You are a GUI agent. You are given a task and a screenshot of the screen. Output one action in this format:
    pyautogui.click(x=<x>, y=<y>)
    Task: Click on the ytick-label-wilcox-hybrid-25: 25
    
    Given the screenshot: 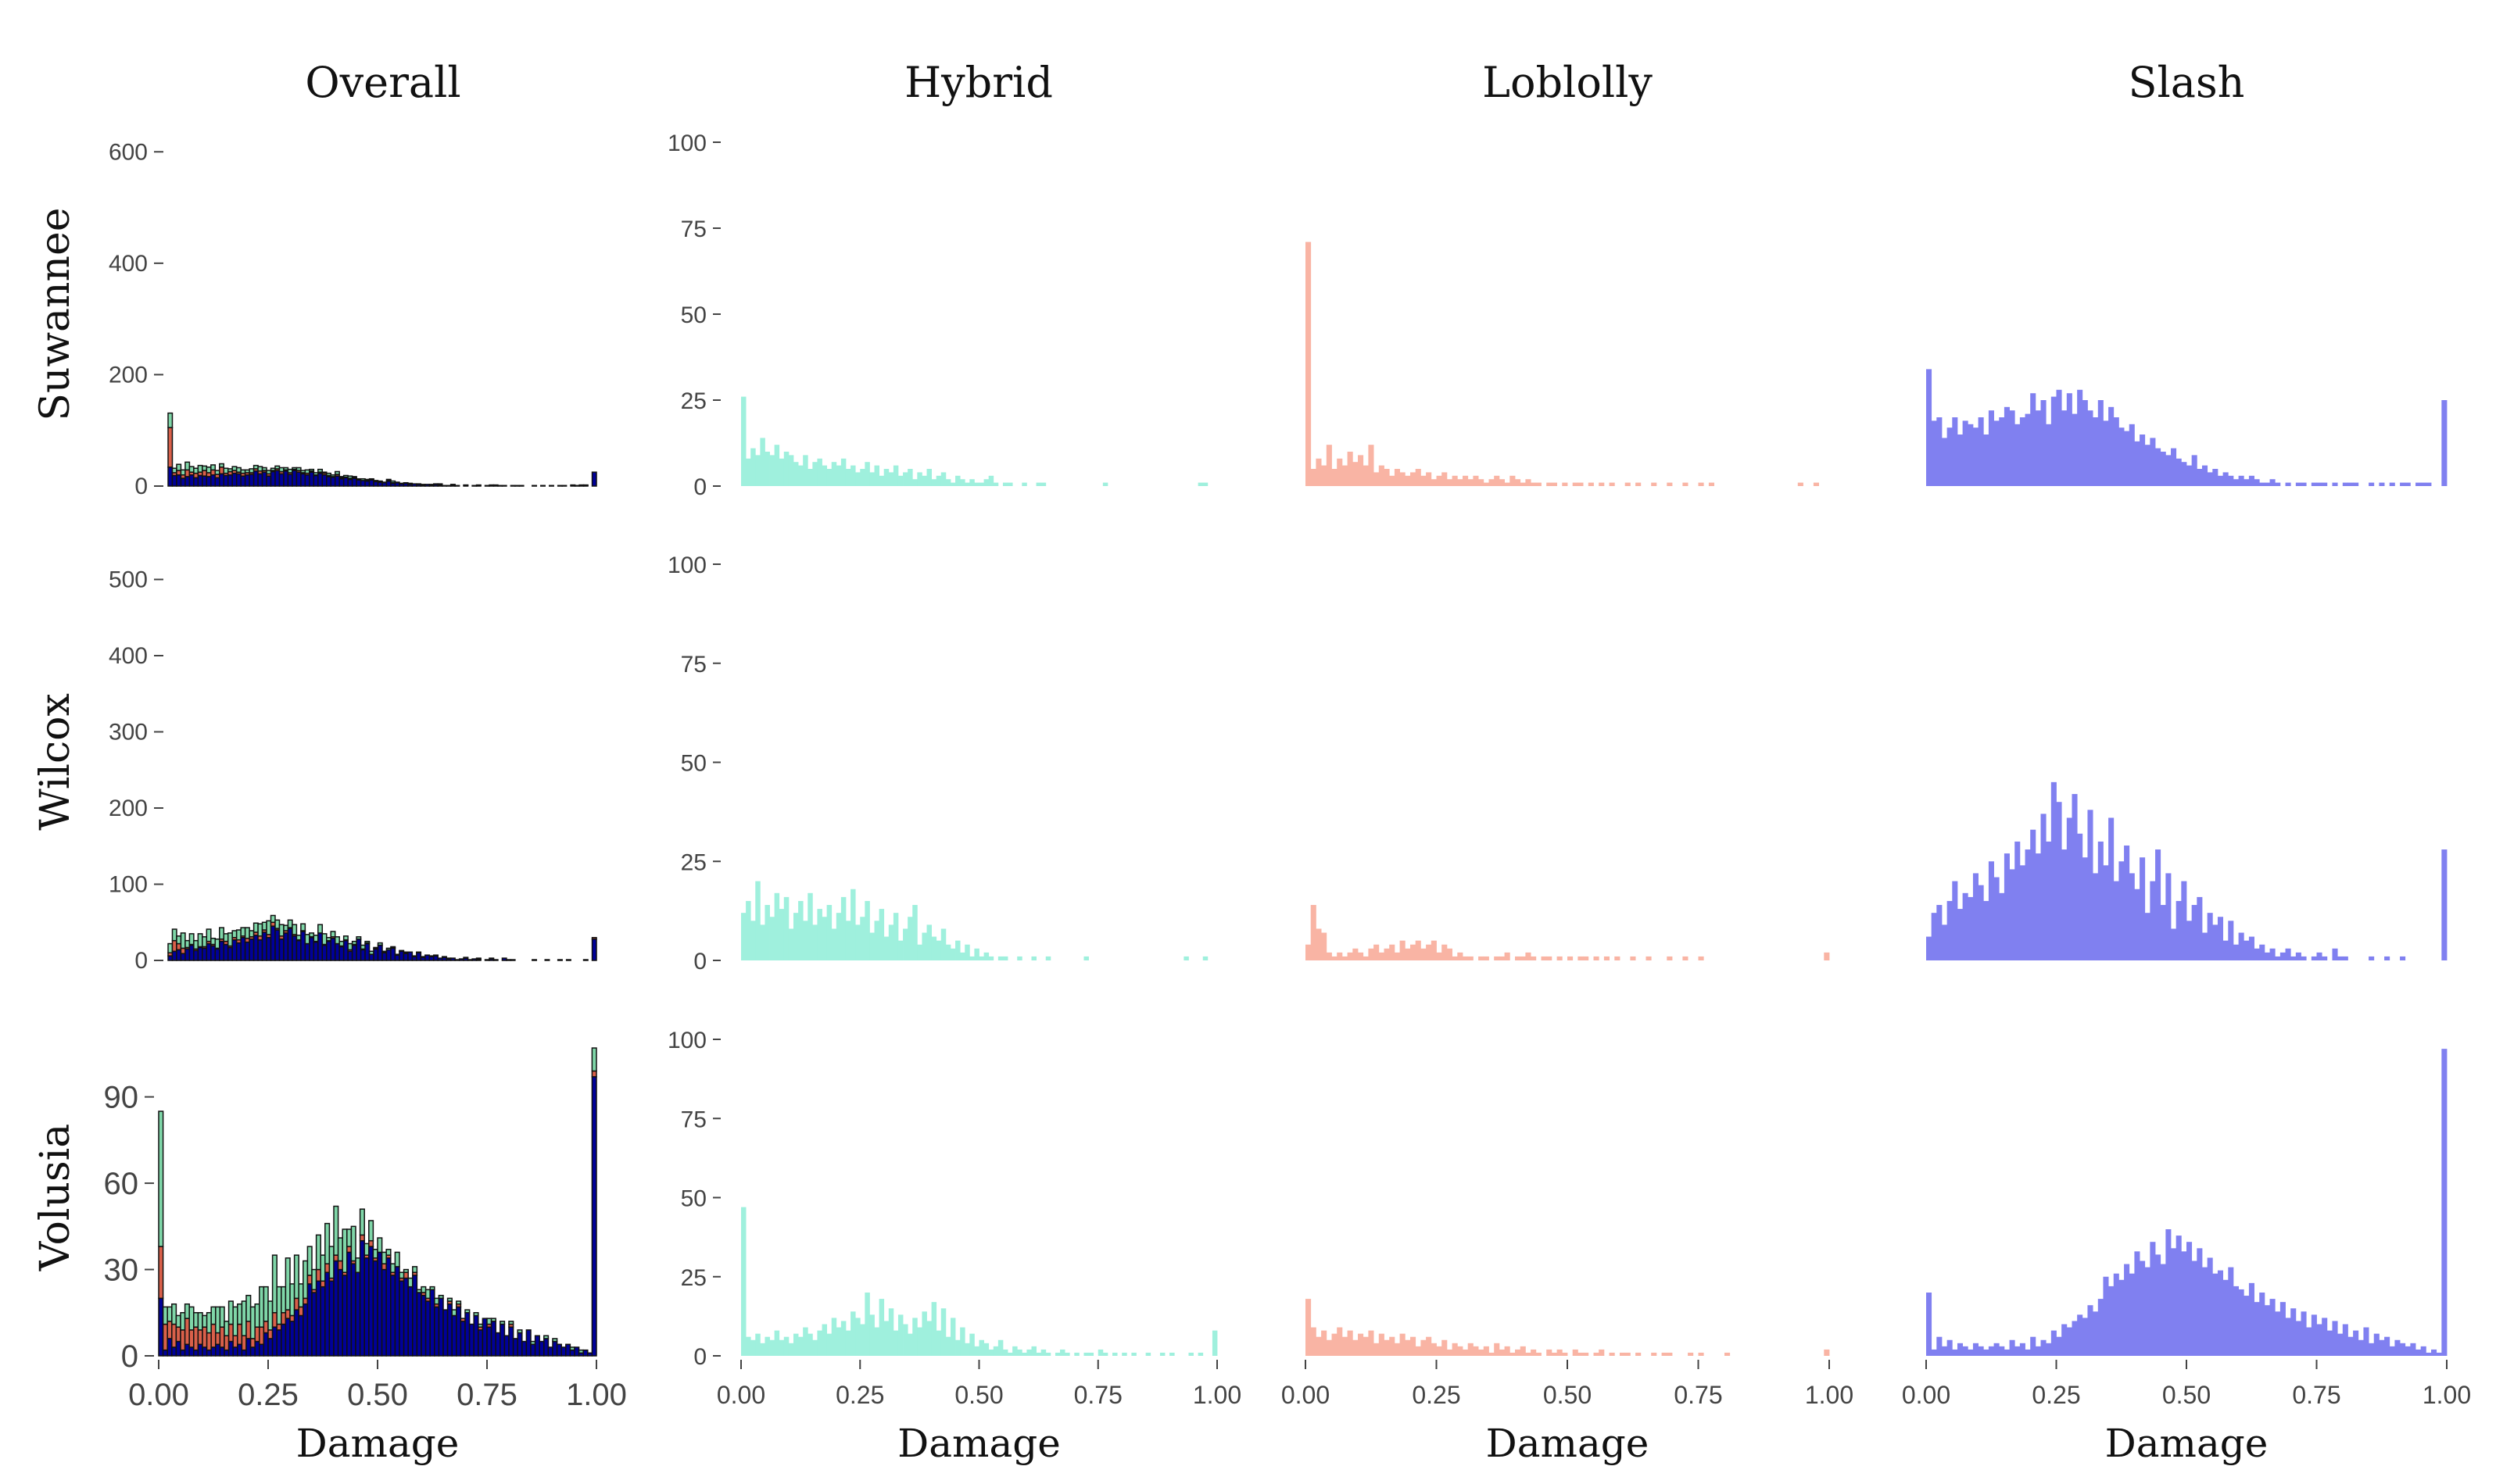 What is the action you would take?
    pyautogui.click(x=694, y=862)
    